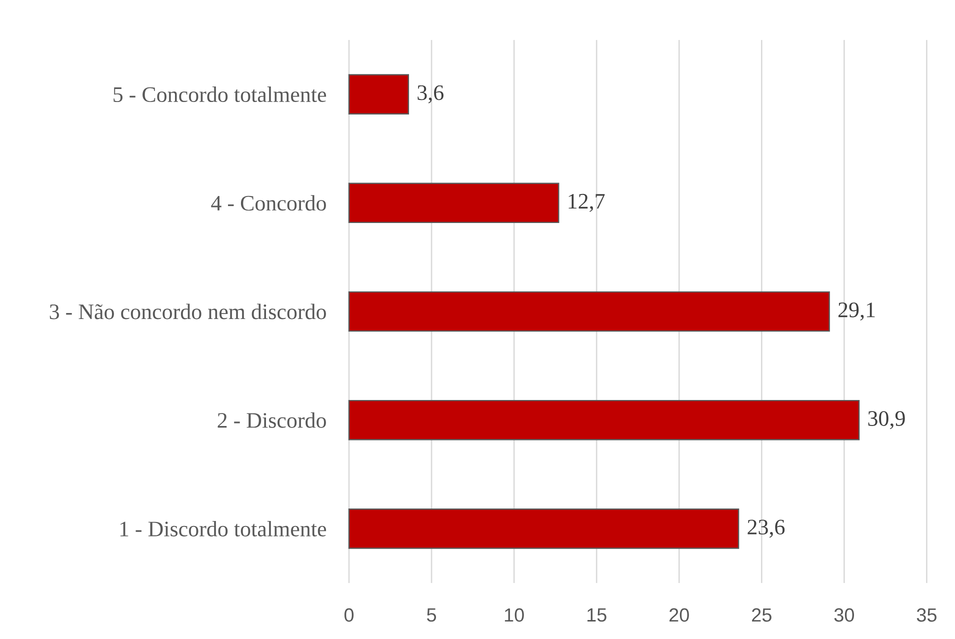  Describe the element at coordinates (431, 615) in the screenshot. I see `x-tick-label: 5` at that location.